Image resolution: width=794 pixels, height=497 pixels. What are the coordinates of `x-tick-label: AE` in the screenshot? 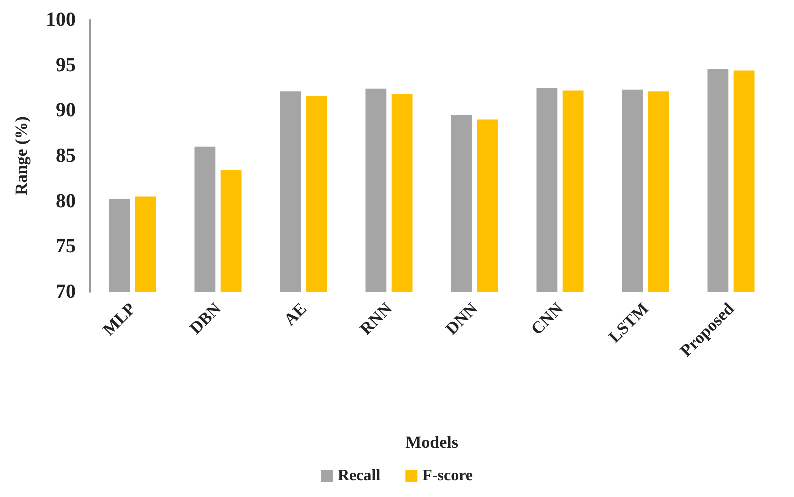 It's located at (295, 314).